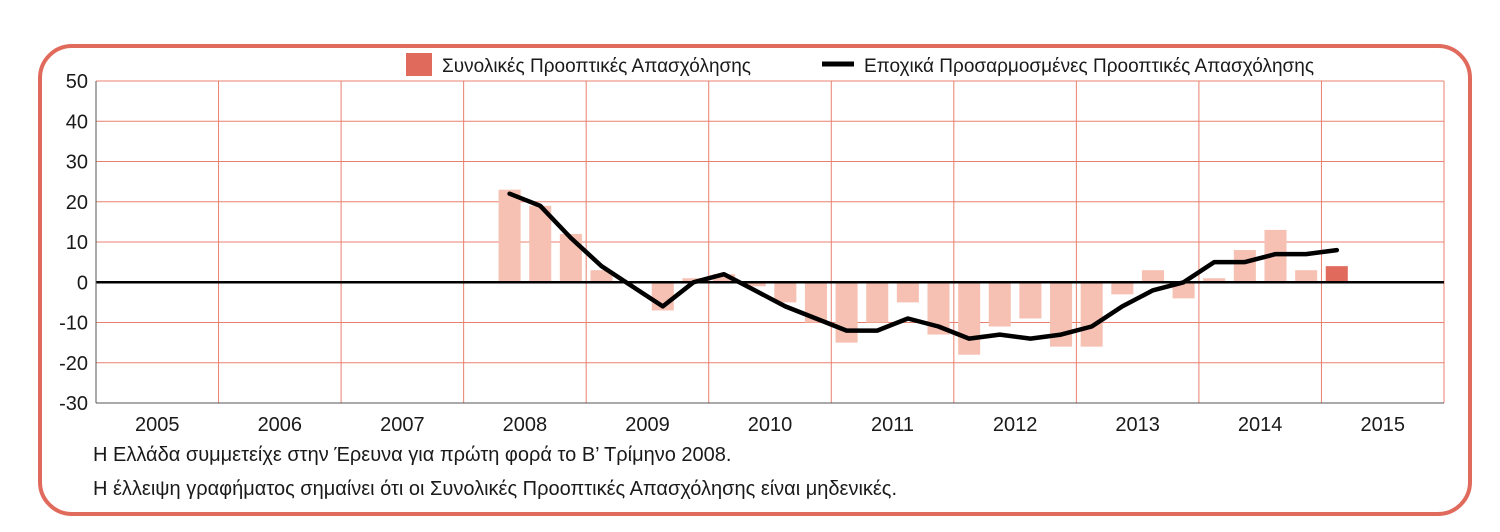  Describe the element at coordinates (1015, 425) in the screenshot. I see `x-tick-label: 2012` at that location.